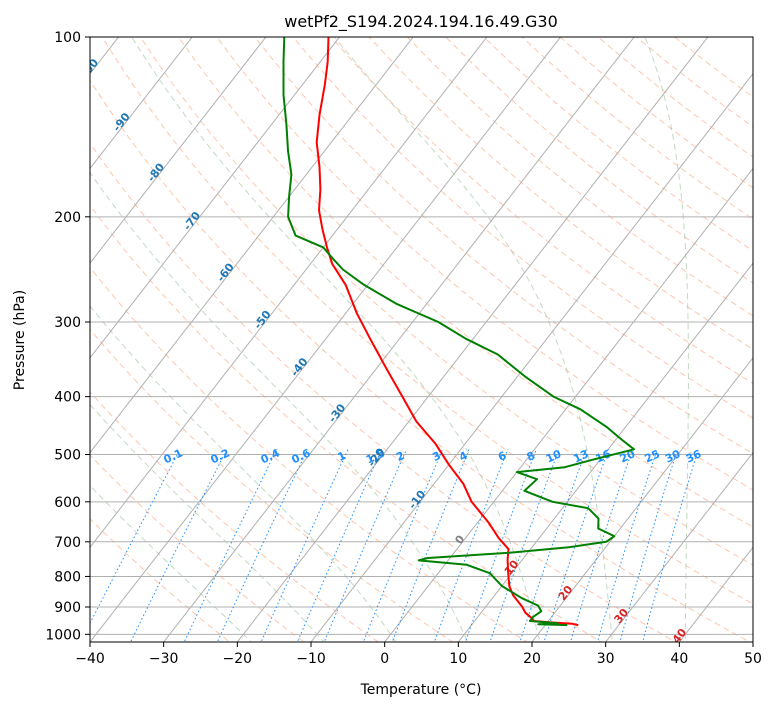  I want to click on isotherm-label: -90, so click(121, 122).